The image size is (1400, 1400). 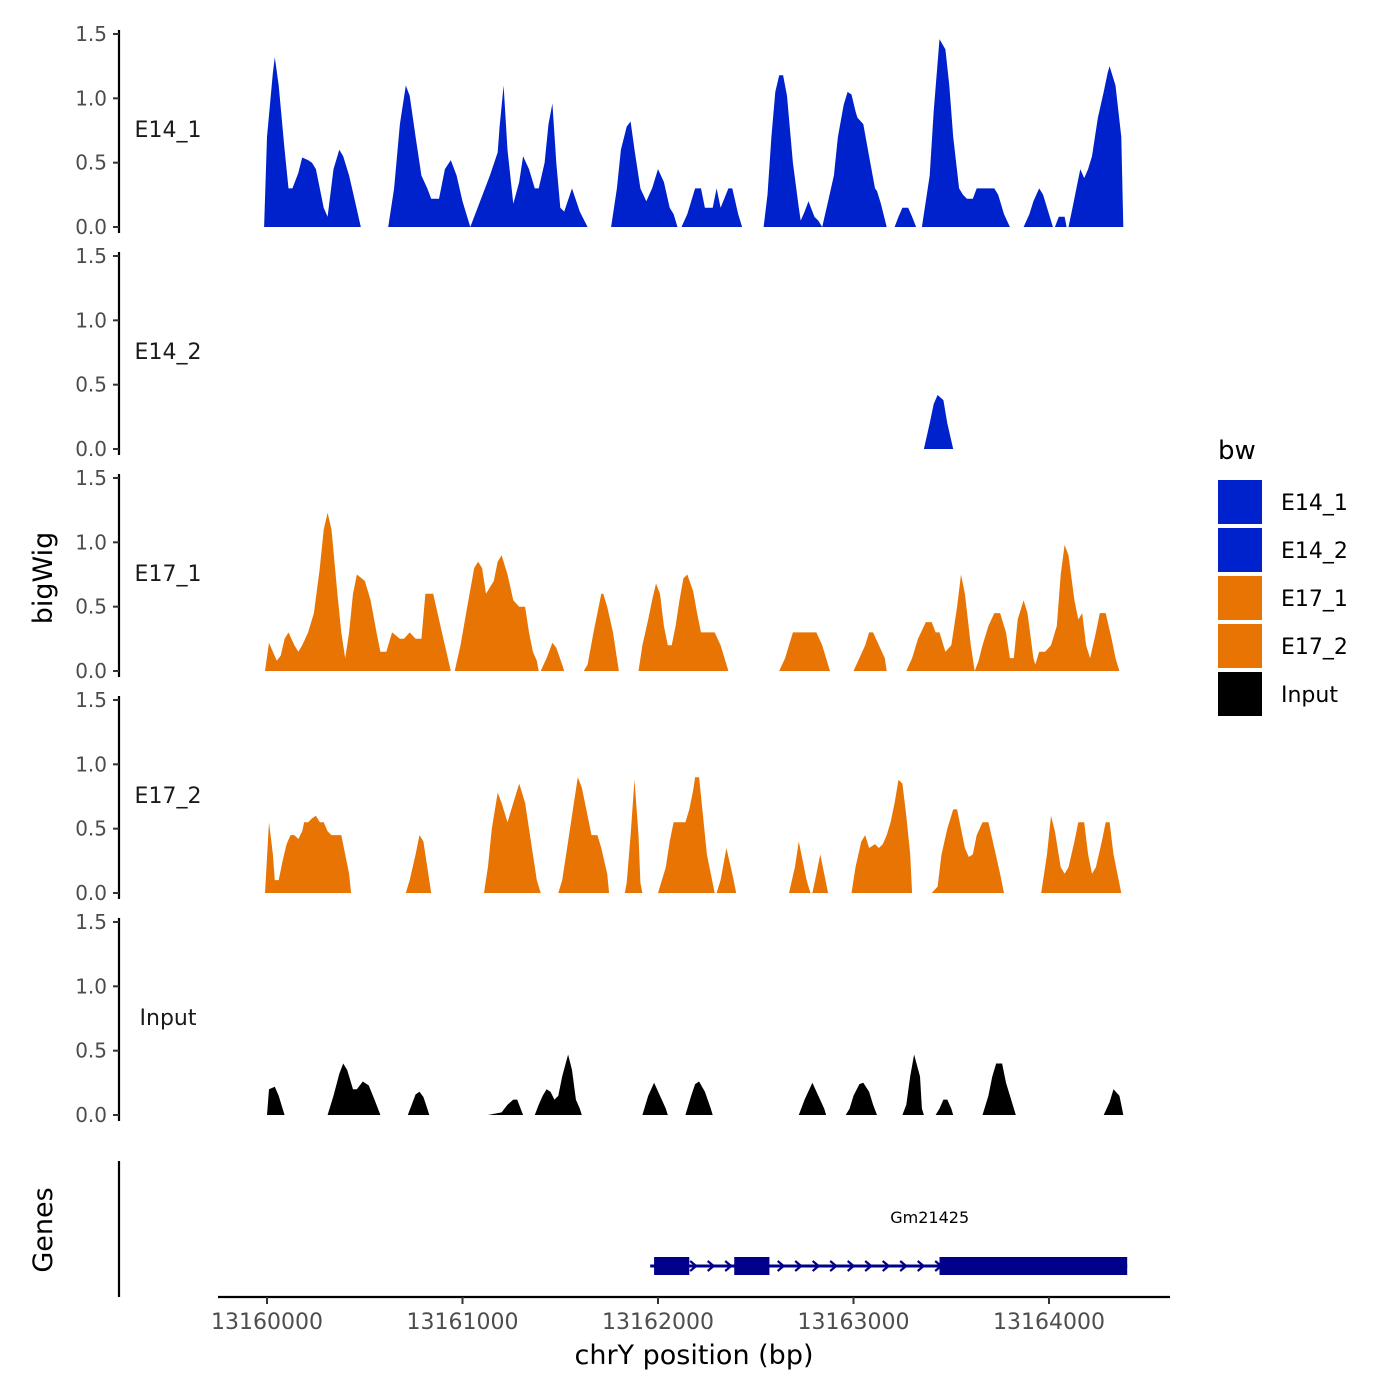 What do you see at coordinates (43, 578) in the screenshot?
I see `y-axis-title: bigWig` at bounding box center [43, 578].